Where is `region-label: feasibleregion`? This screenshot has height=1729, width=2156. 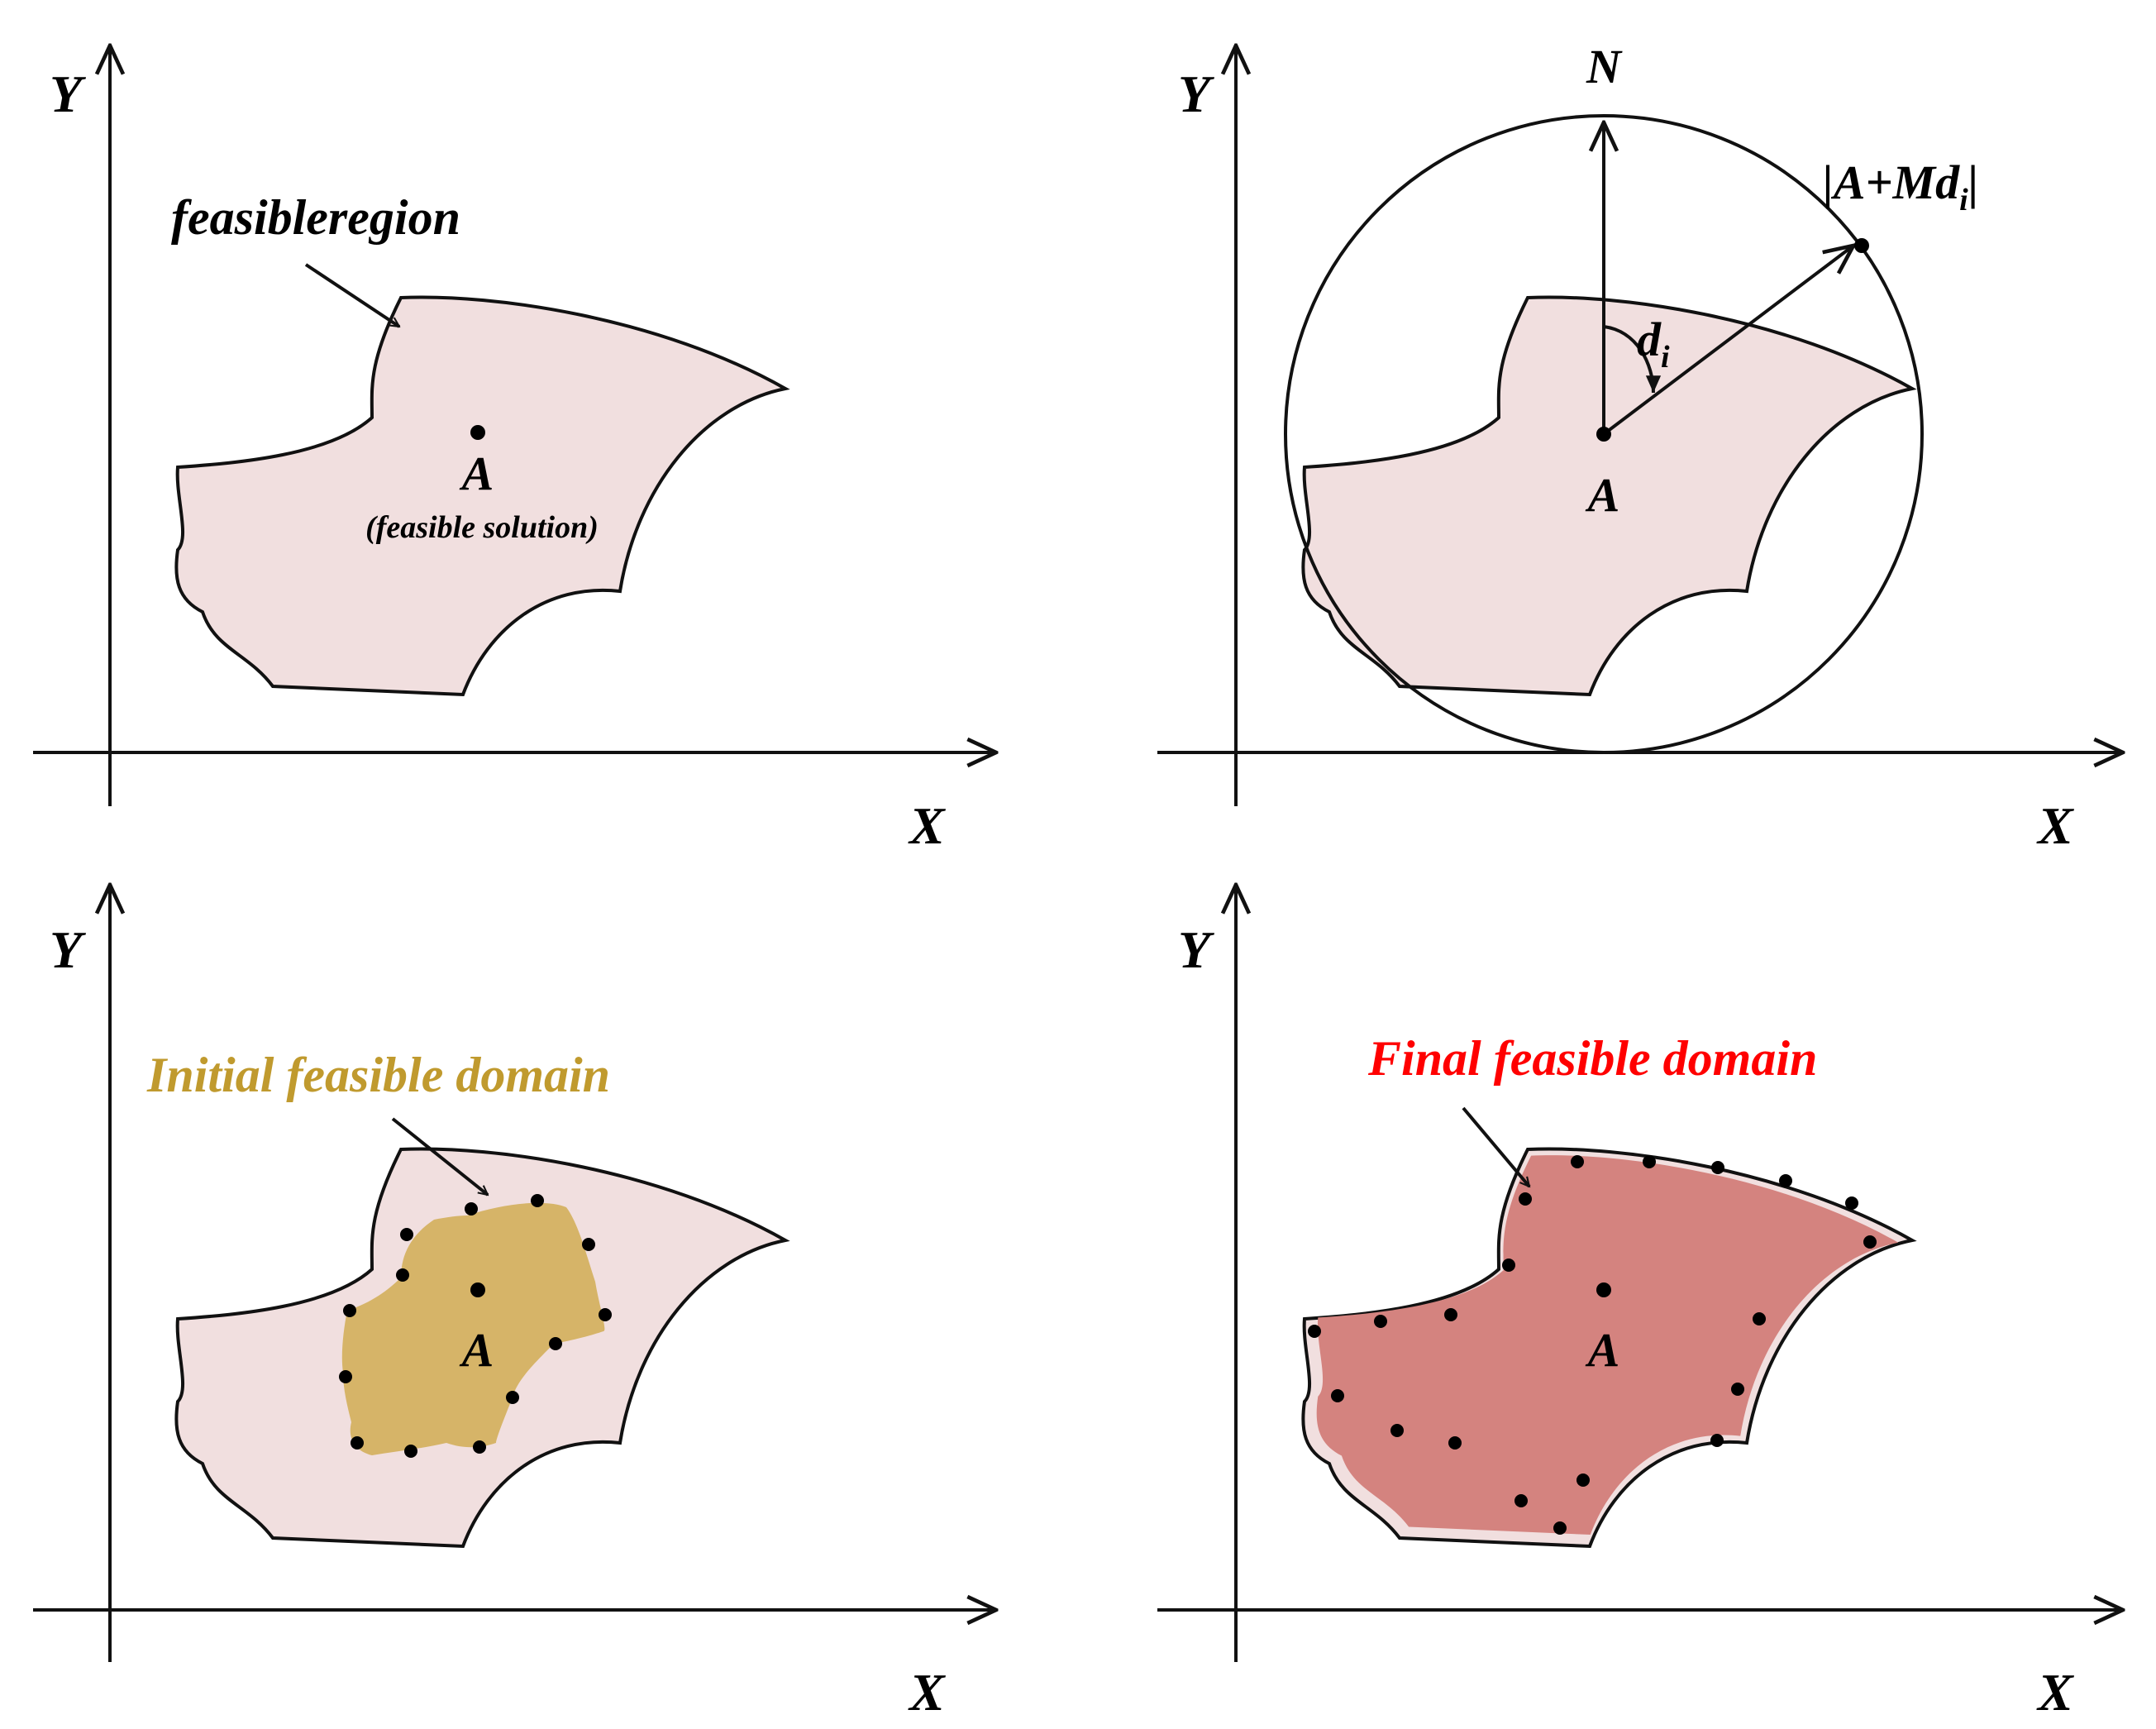 region-label: feasibleregion is located at coordinates (315, 217).